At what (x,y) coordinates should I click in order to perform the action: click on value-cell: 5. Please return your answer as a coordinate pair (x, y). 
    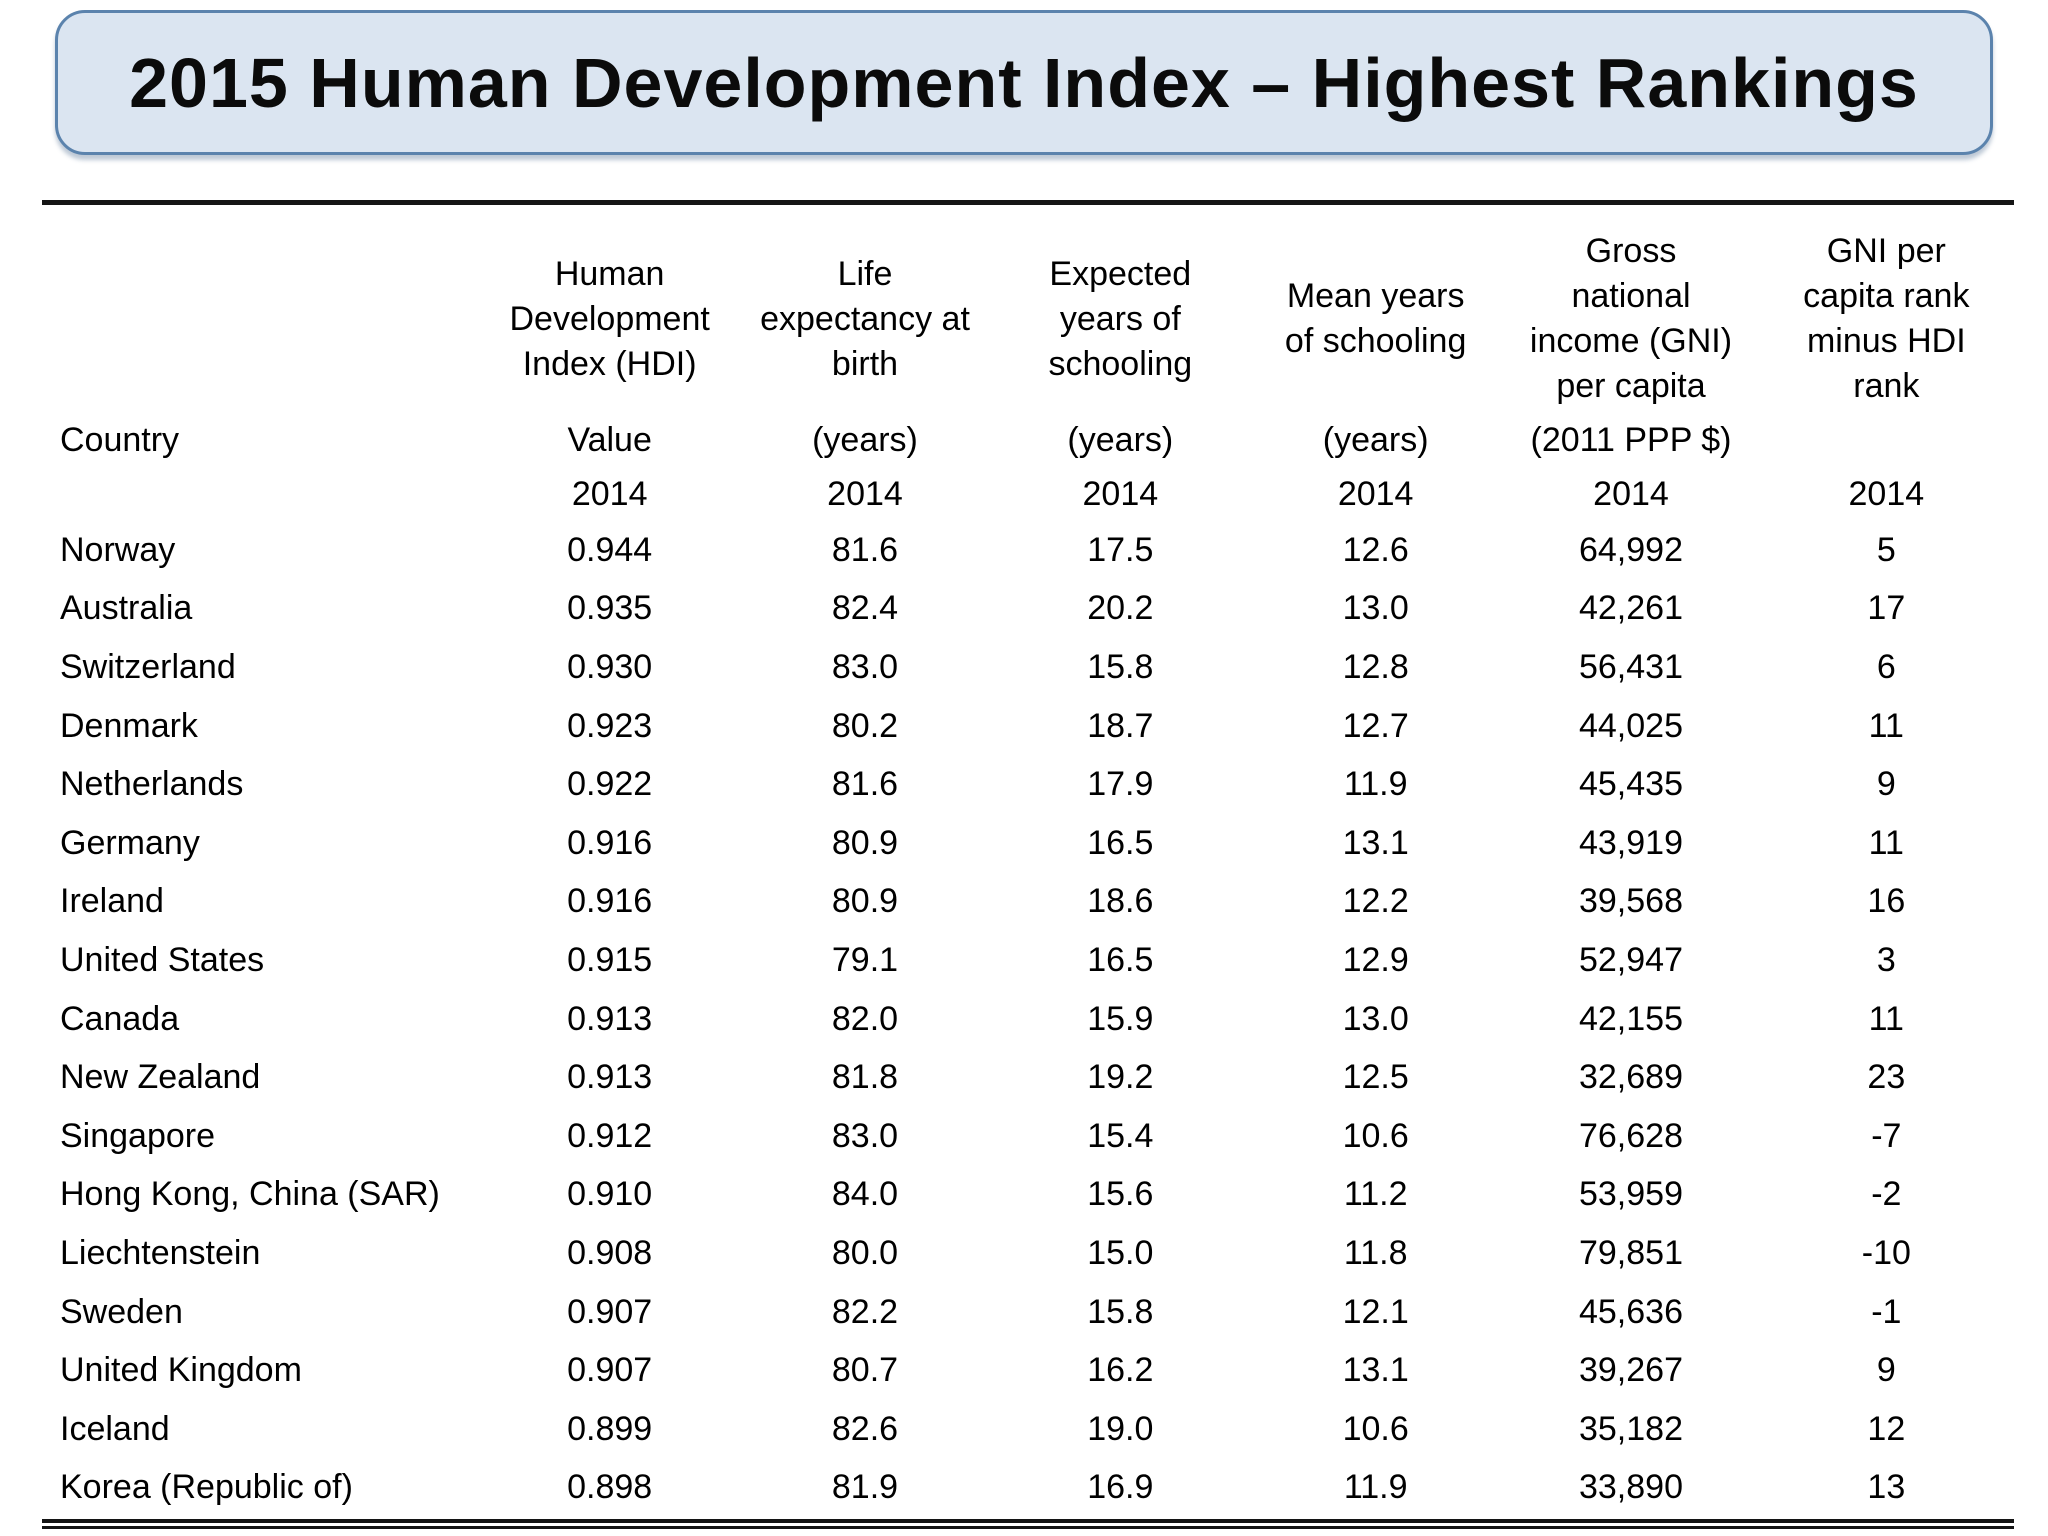
    Looking at the image, I should click on (1886, 549).